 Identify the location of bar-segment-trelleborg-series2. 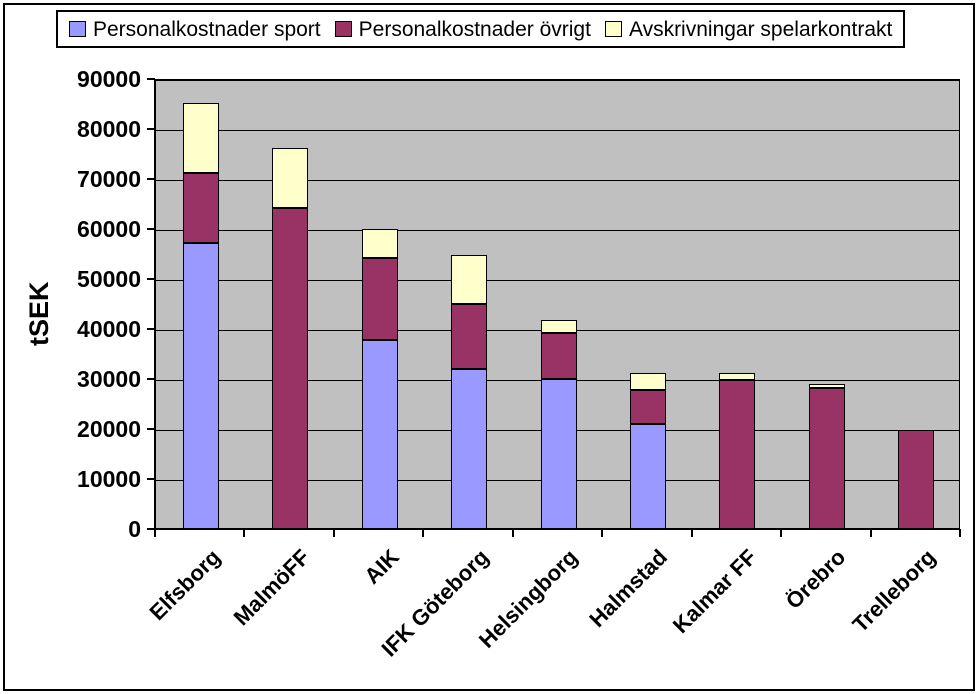
(916, 480).